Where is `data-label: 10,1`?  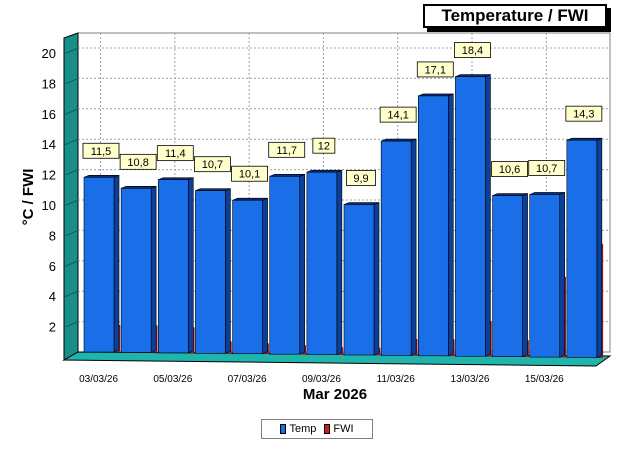 data-label: 10,1 is located at coordinates (249, 175).